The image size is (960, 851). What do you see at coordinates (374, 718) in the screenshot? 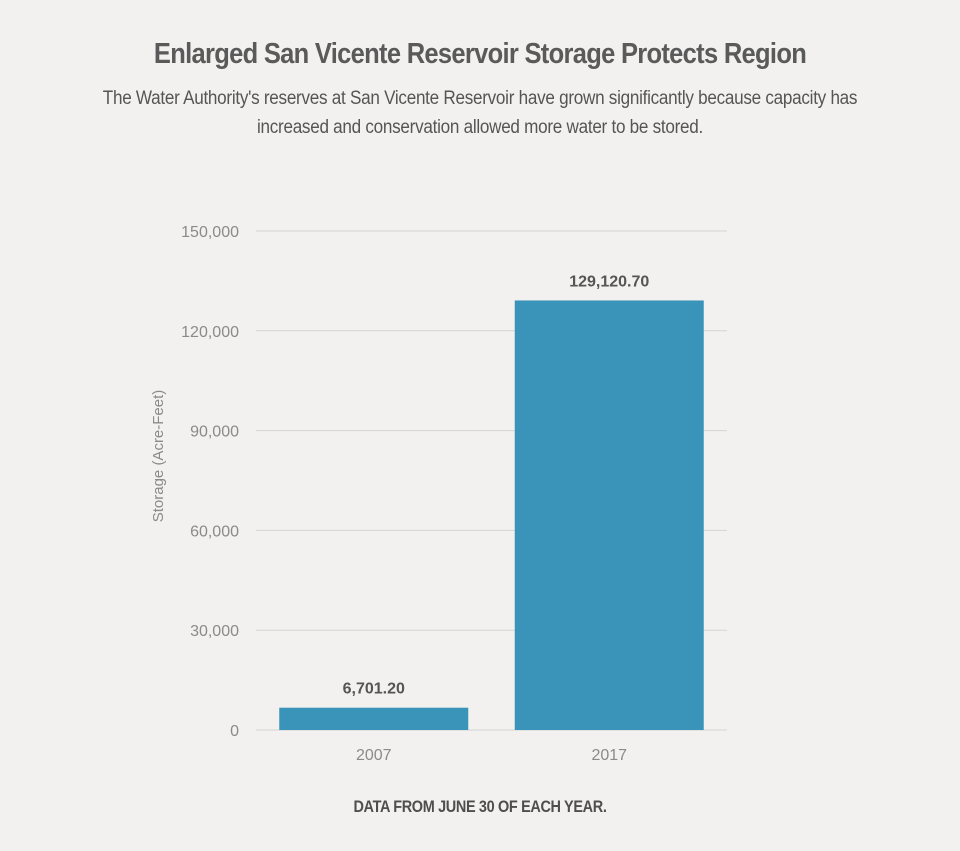
I see `bar-2007` at bounding box center [374, 718].